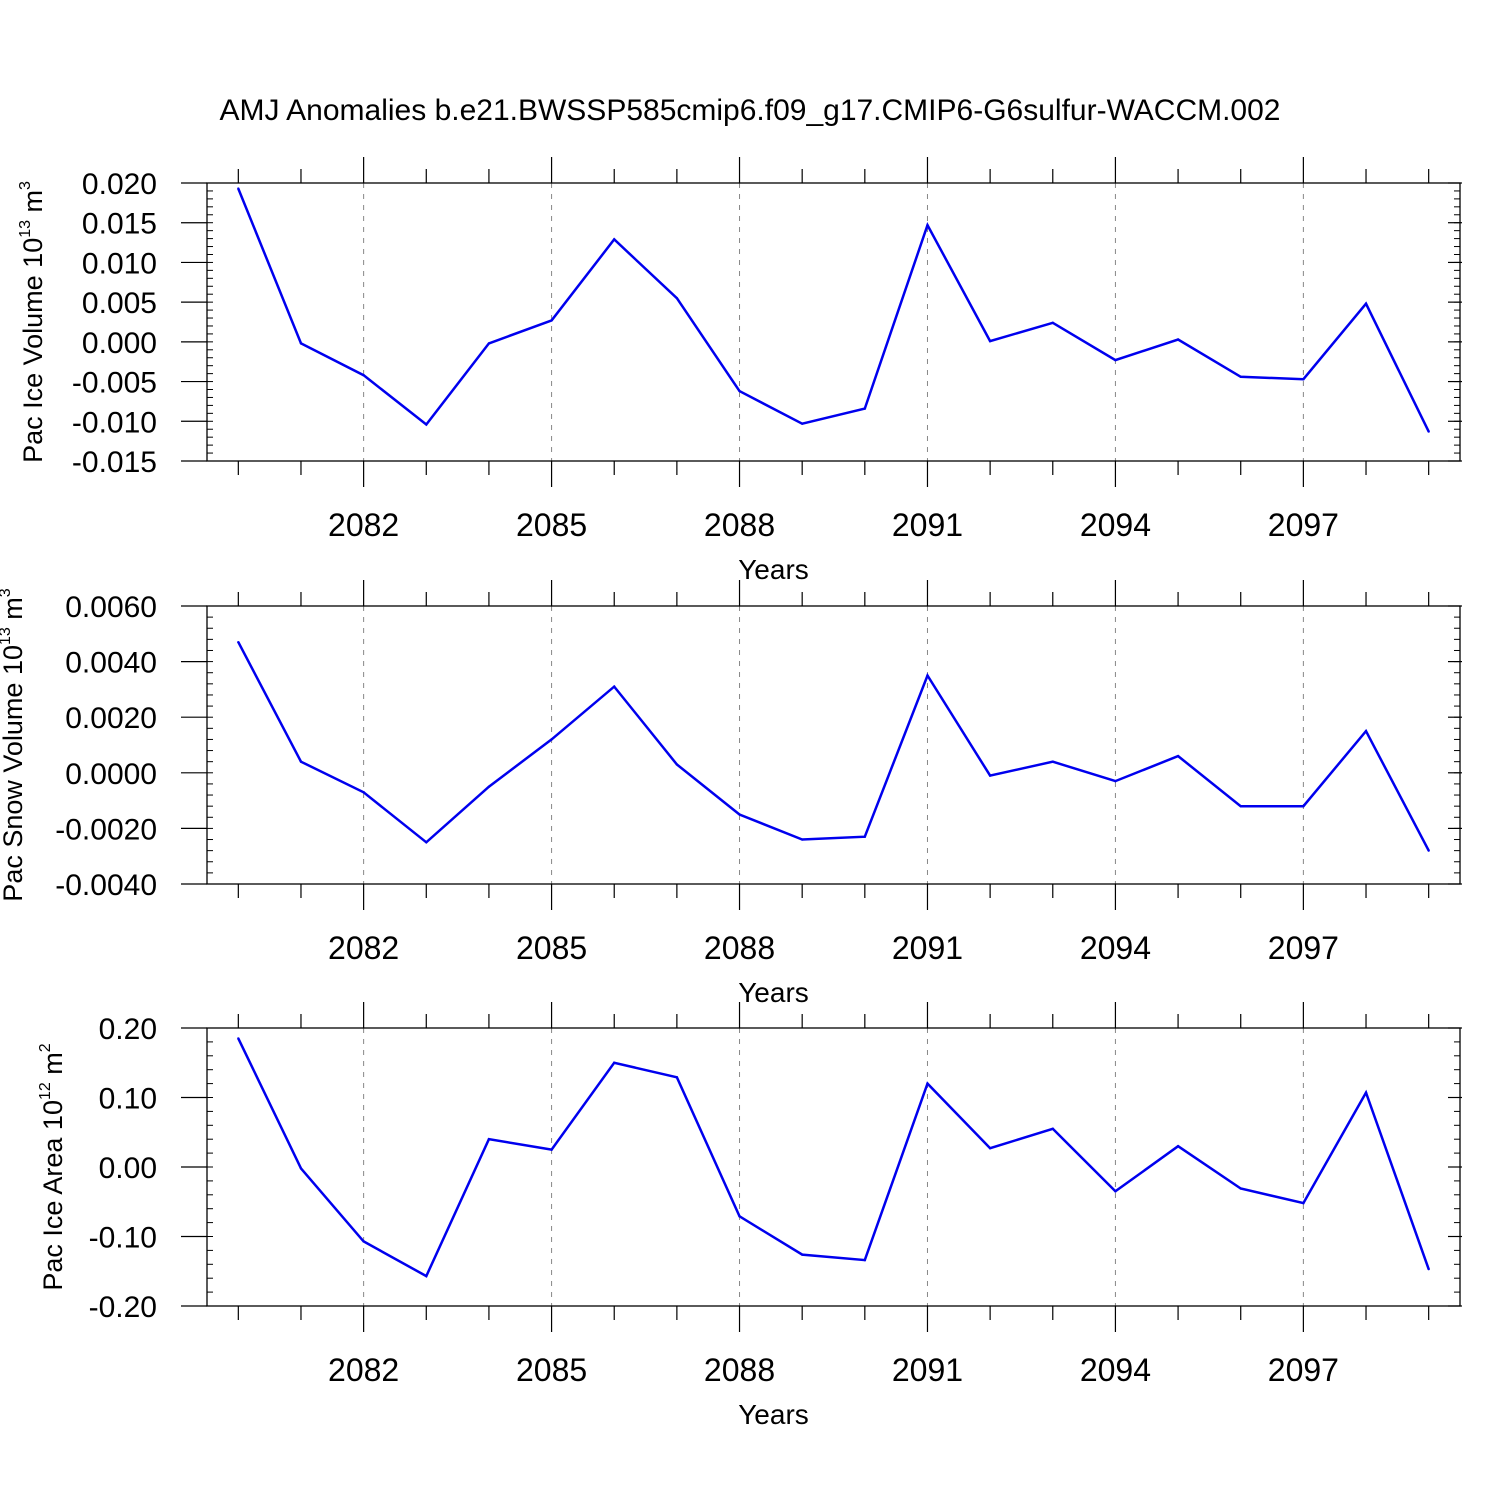 This screenshot has width=1500, height=1500. What do you see at coordinates (106, 829) in the screenshot?
I see `y-tick-label: -0.0020` at bounding box center [106, 829].